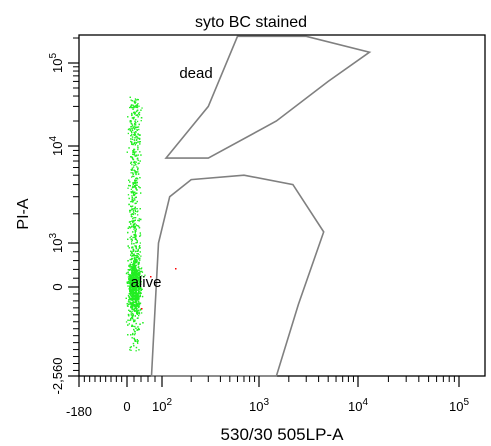  Describe the element at coordinates (162, 405) in the screenshot. I see `x-tick-label: 102` at that location.